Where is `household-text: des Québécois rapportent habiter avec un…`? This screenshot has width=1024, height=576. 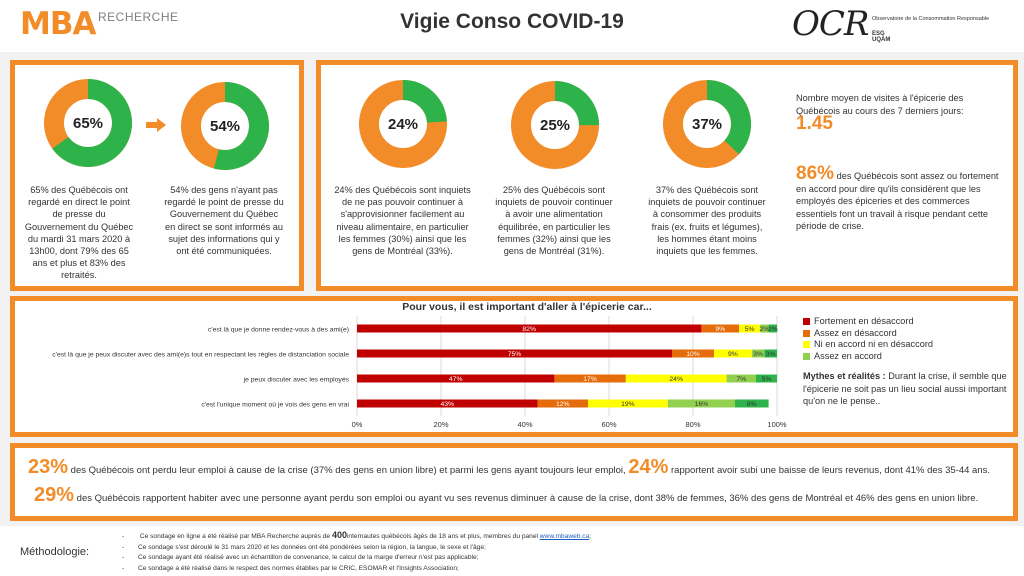
household-text: des Québécois rapportent habiter avec un… is located at coordinates (527, 498).